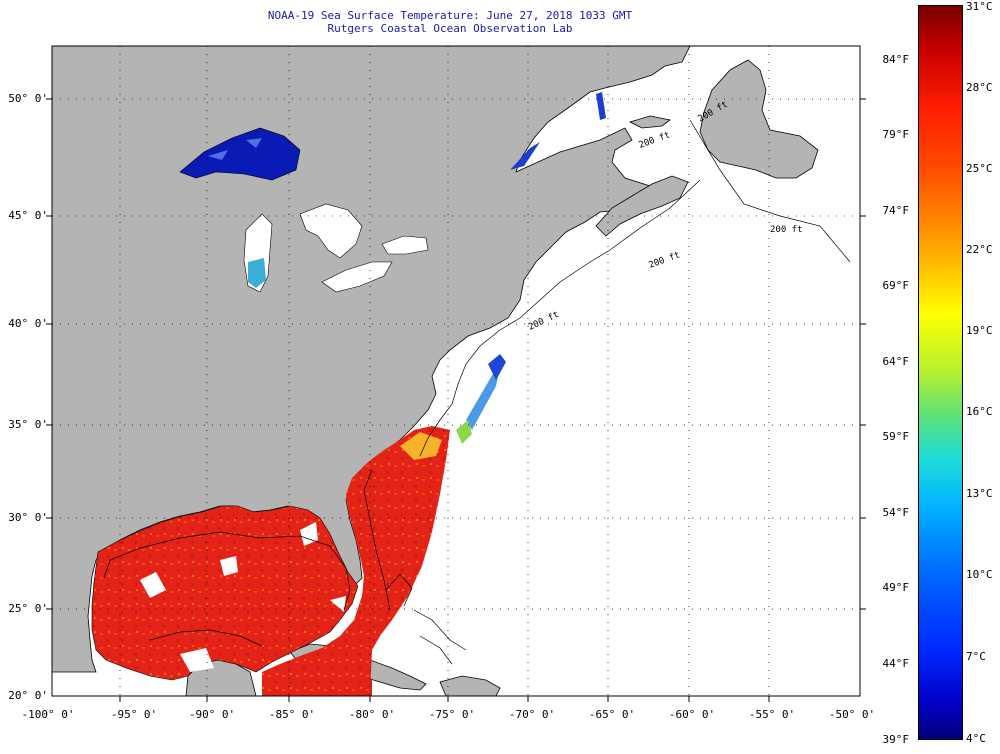 The image size is (1000, 754). Describe the element at coordinates (317, 682) in the screenshot. I see `caribbean-sst` at that location.